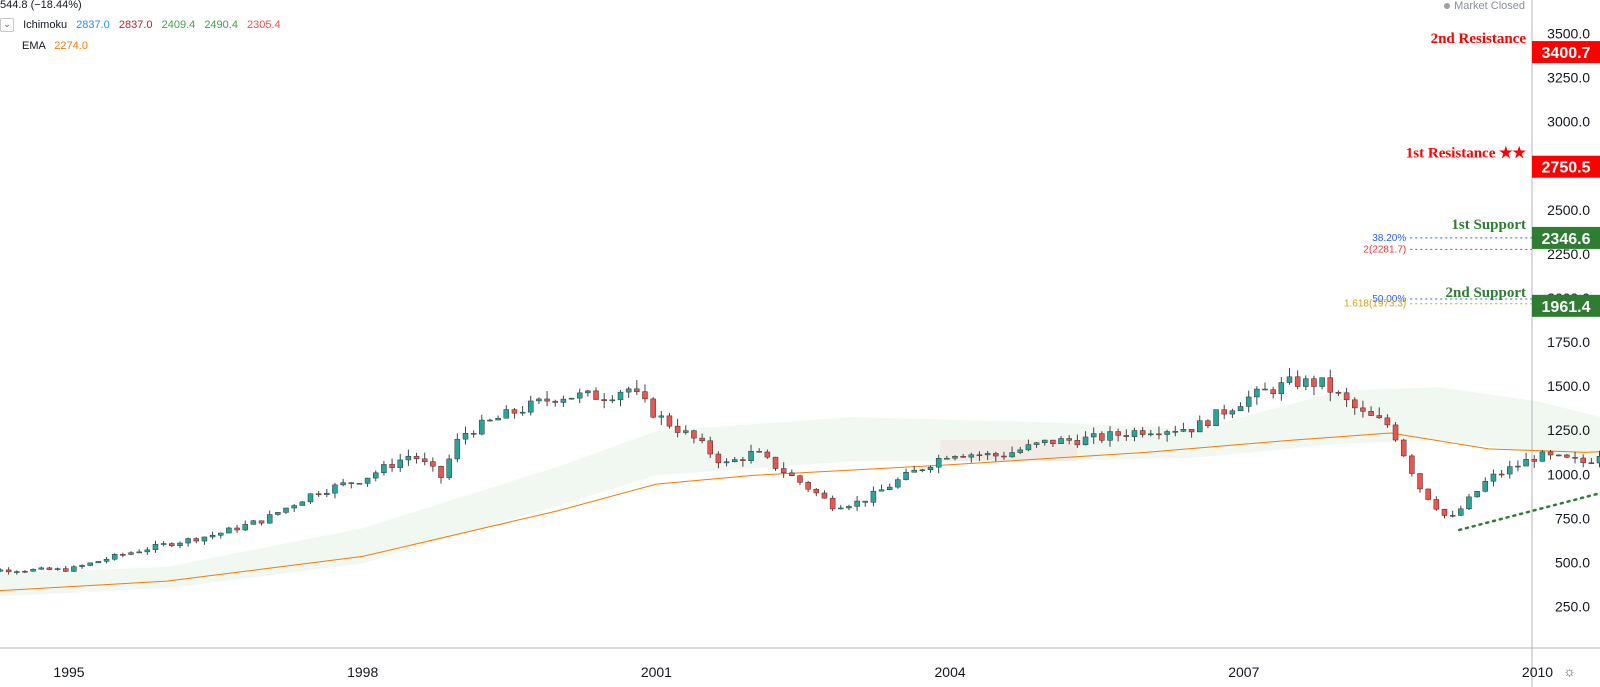 The image size is (1600, 687). I want to click on y-tick-label: 2250.0, so click(1568, 254).